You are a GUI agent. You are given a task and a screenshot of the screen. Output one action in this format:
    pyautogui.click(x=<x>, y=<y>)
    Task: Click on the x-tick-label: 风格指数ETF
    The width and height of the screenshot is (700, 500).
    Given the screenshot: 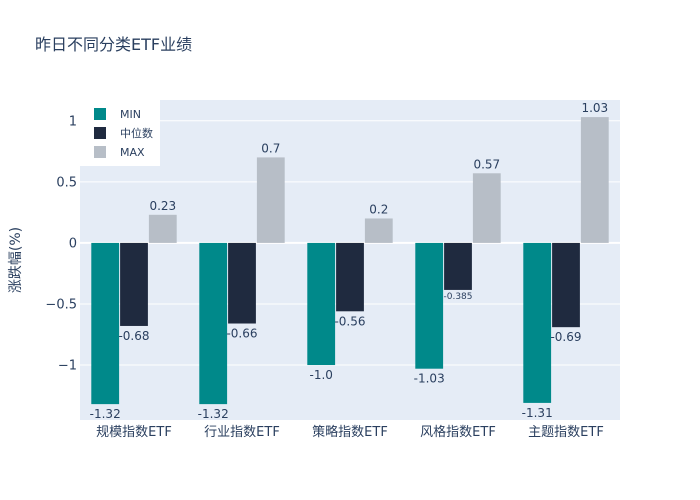 What is the action you would take?
    pyautogui.click(x=458, y=432)
    